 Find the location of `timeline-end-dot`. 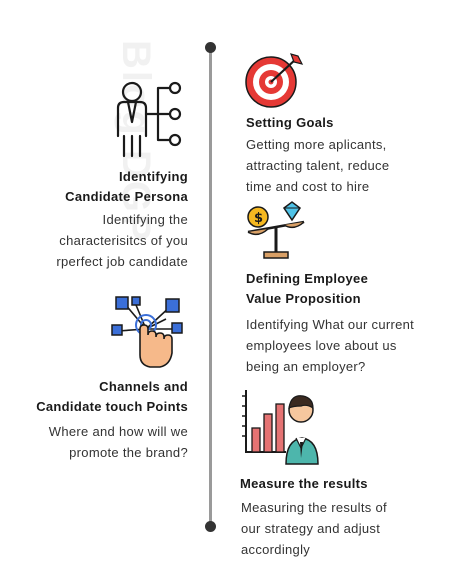

timeline-end-dot is located at coordinates (210, 526).